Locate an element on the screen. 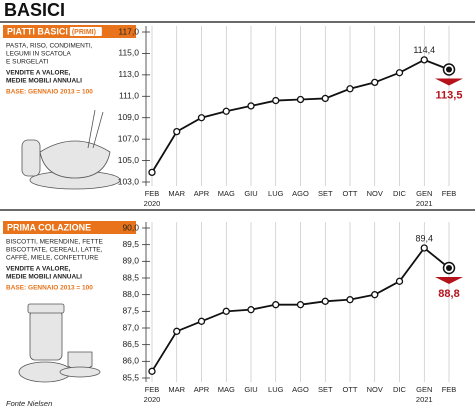 This screenshot has height=416, width=475. panel-title-tag-box is located at coordinates (85, 31).